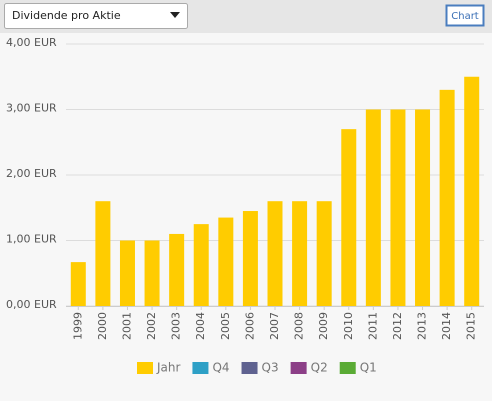 The height and width of the screenshot is (405, 492). Describe the element at coordinates (168, 368) in the screenshot. I see `legend-label: Jahr` at that location.